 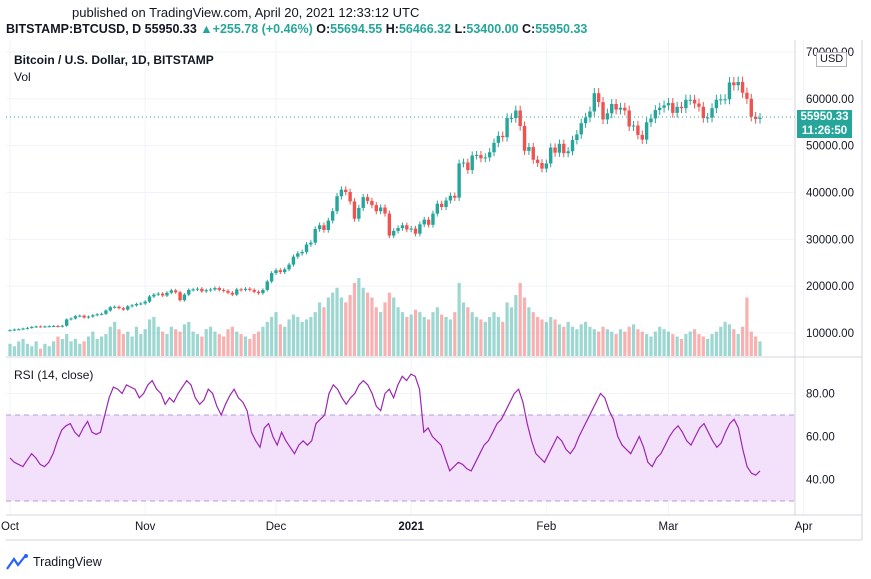 What do you see at coordinates (17, 562) in the screenshot?
I see `tradingview-logo-icon` at bounding box center [17, 562].